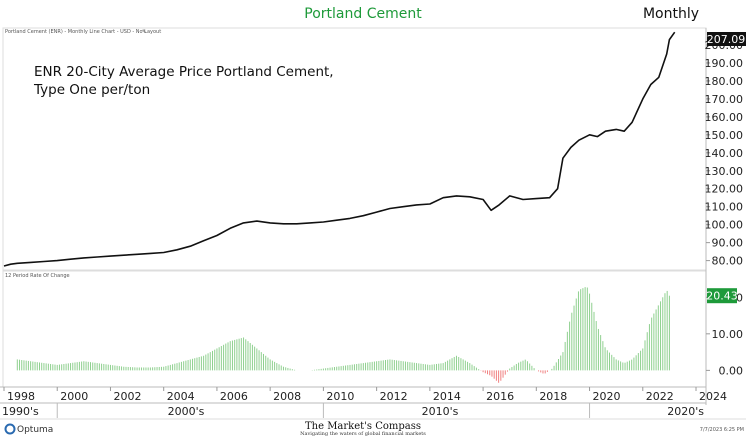 The width and height of the screenshot is (746, 438). I want to click on decade-label: 2020's, so click(685, 411).